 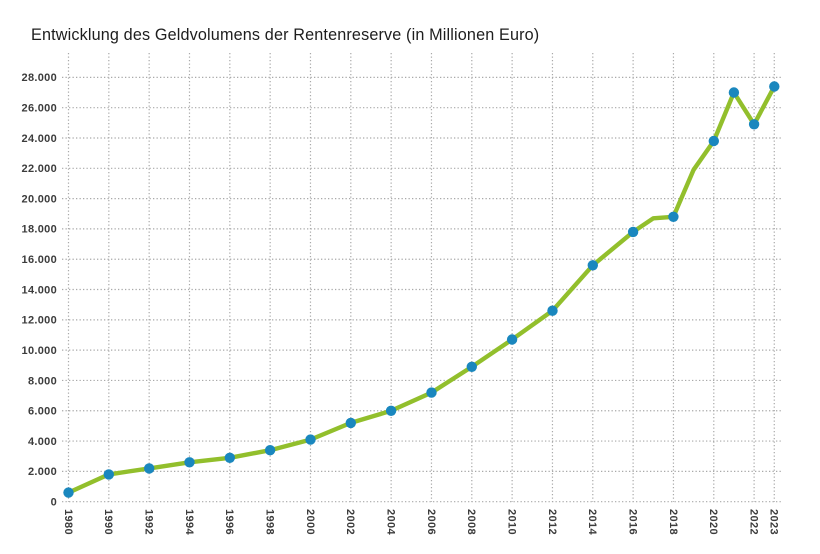 I want to click on y-axis-tick-label: 14.000, so click(x=39, y=290).